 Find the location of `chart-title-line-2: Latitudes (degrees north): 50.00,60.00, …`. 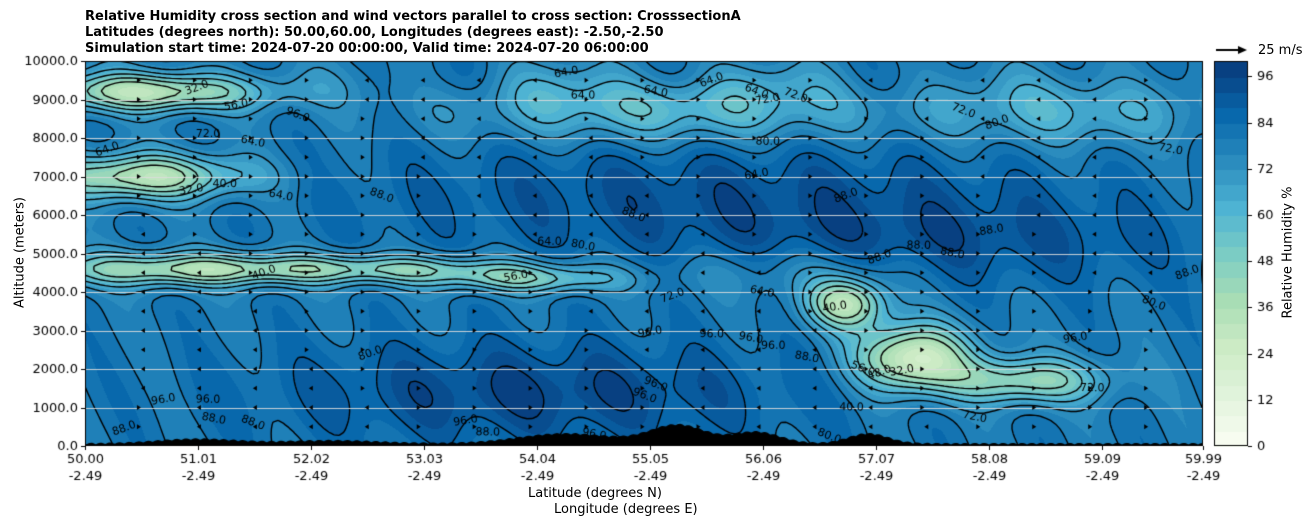

chart-title-line-2: Latitudes (degrees north): 50.00,60.00, … is located at coordinates (374, 32).